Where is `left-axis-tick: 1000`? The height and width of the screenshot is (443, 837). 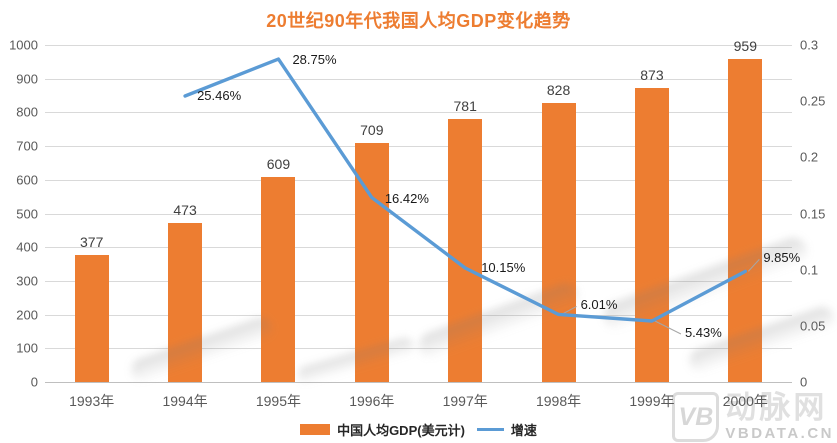 left-axis-tick: 1000 is located at coordinates (23, 45).